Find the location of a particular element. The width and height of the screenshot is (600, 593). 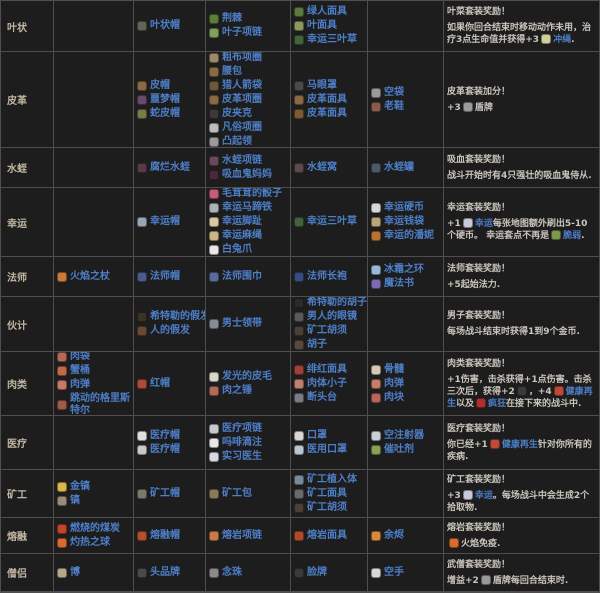

item-link: 希特勒的胡子 is located at coordinates (337, 302).